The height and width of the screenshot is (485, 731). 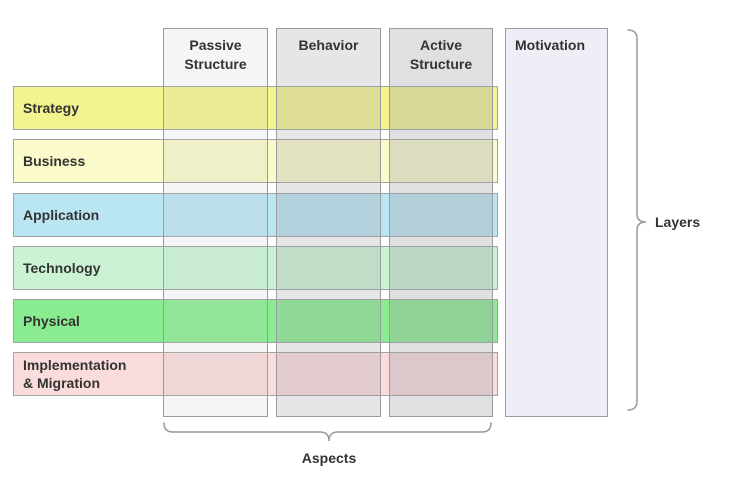 What do you see at coordinates (51, 321) in the screenshot?
I see `layer-row-label: Physical` at bounding box center [51, 321].